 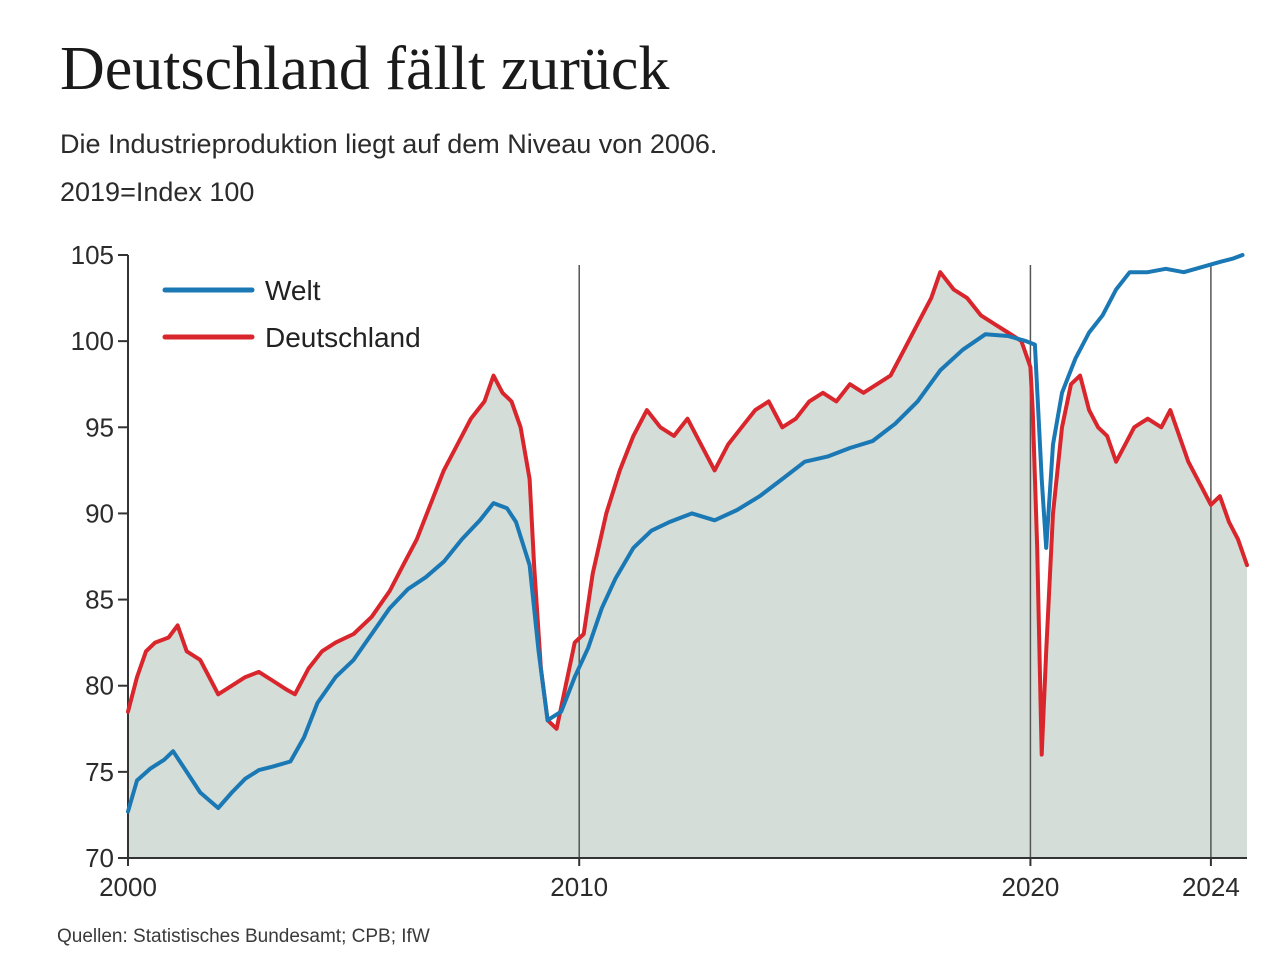 What do you see at coordinates (99, 772) in the screenshot?
I see `y-tick-label: 75` at bounding box center [99, 772].